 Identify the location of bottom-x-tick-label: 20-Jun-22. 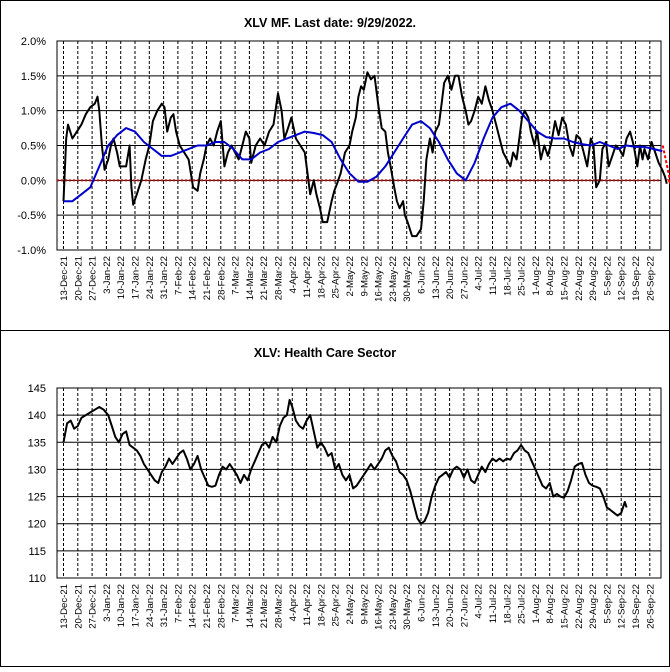
(450, 605).